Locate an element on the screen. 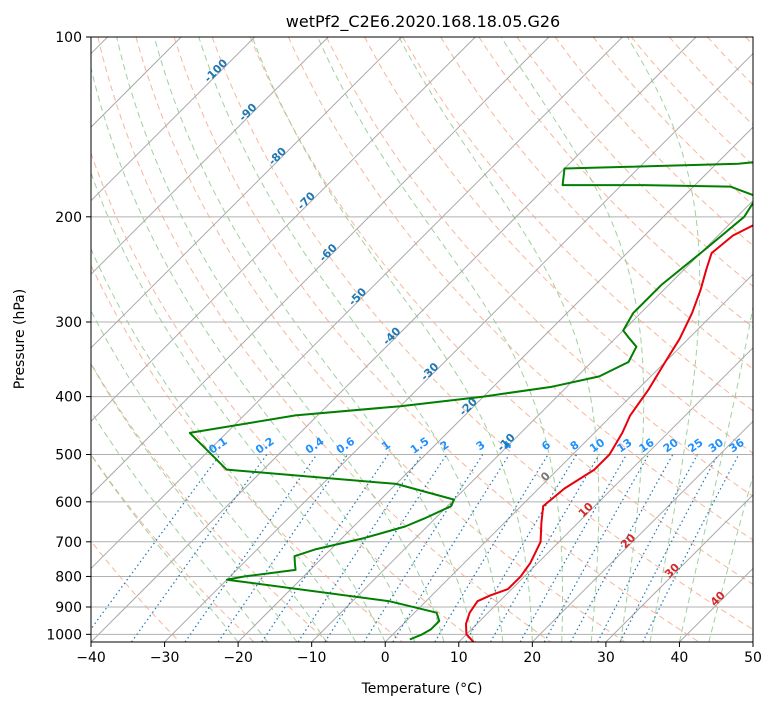 The height and width of the screenshot is (708, 775). y-tick-label: 600 is located at coordinates (68, 503).